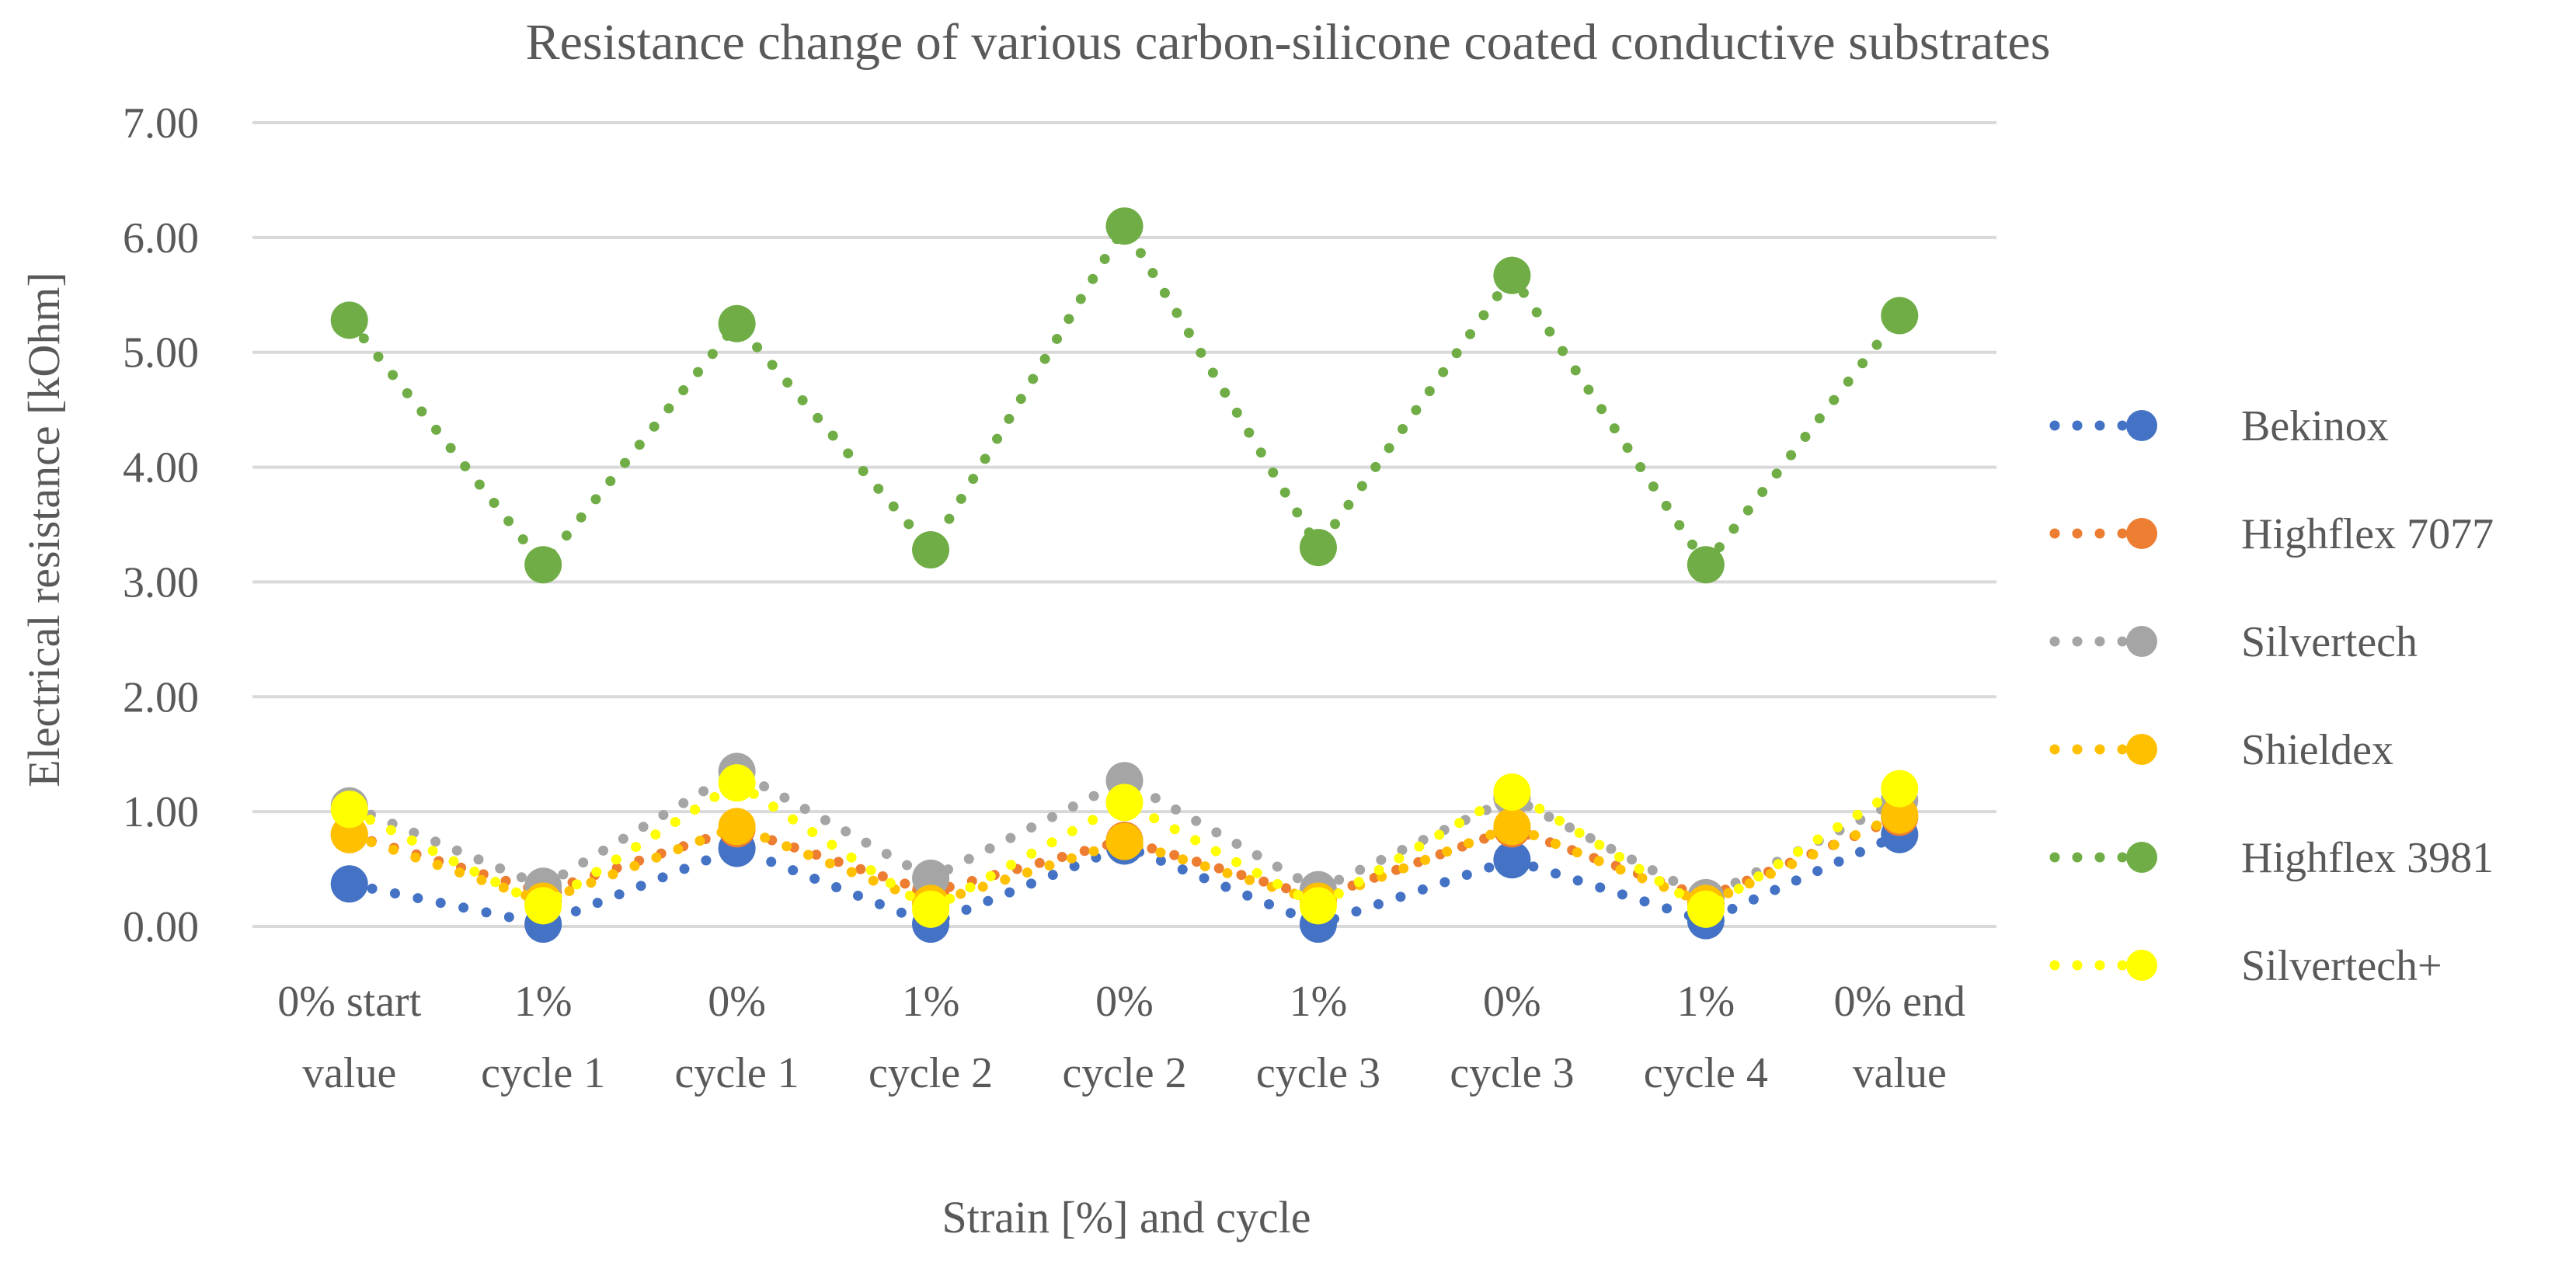 Image resolution: width=2576 pixels, height=1265 pixels. Describe the element at coordinates (2317, 750) in the screenshot. I see `legend-label: Shieldex` at that location.